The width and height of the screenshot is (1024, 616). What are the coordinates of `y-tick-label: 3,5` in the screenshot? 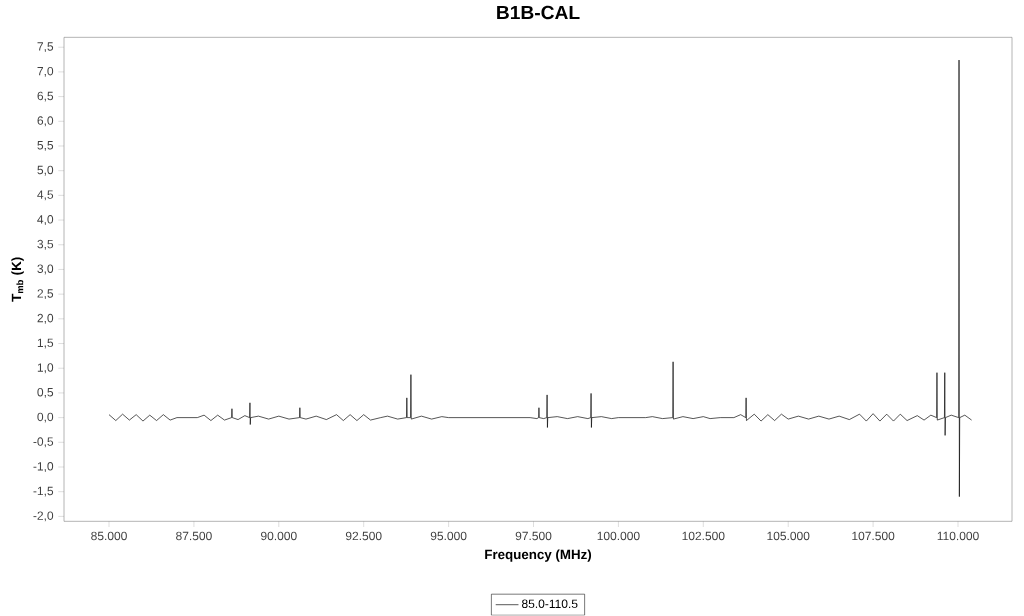 It's located at (45, 245).